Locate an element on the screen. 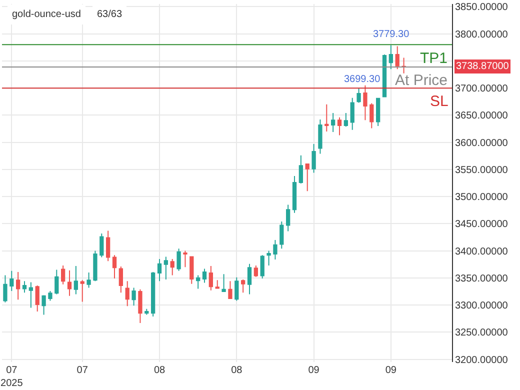 The width and height of the screenshot is (520, 390). y-tick-label: 3500.00000 is located at coordinates (481, 198).